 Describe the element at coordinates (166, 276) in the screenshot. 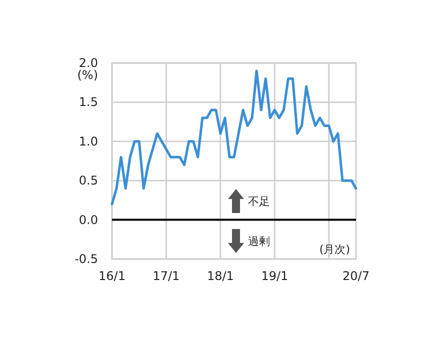

I see `x-tick-label: 17/1` at that location.